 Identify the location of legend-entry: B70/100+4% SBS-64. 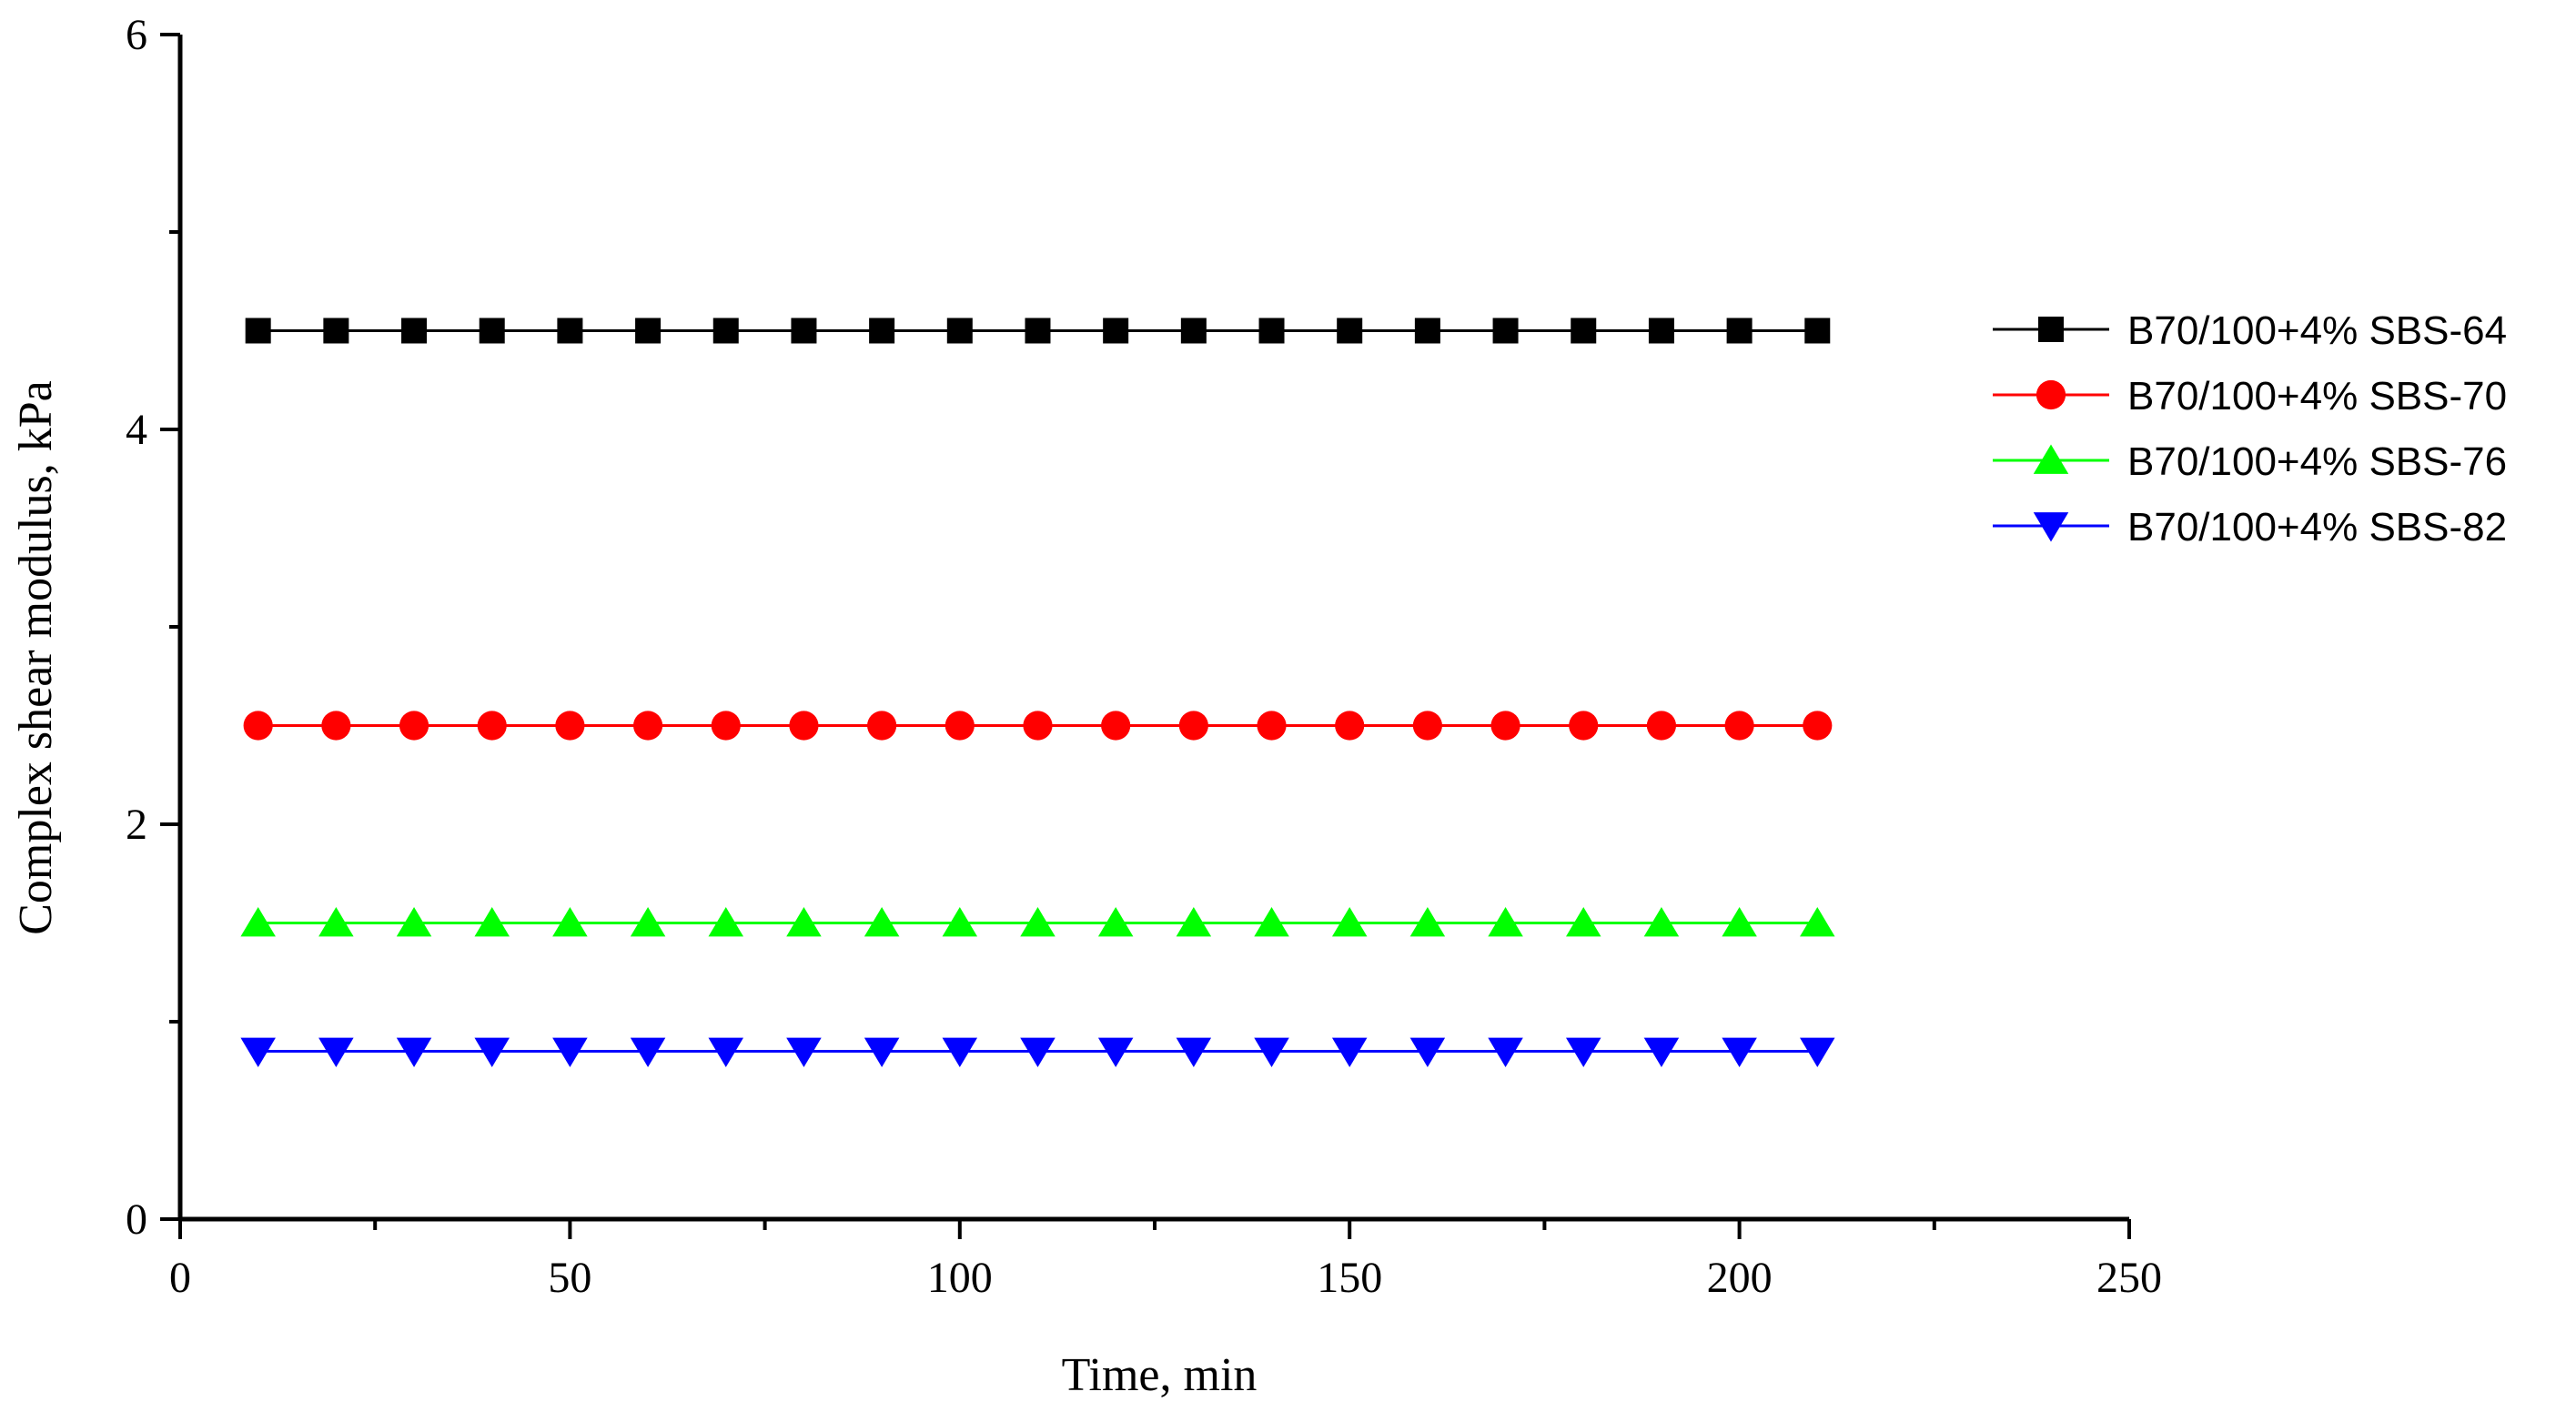
(2250, 330).